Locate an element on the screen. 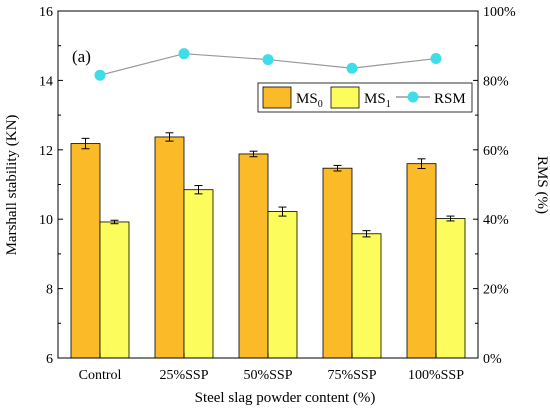 This screenshot has height=415, width=550. y2-tick-label-2: 40% is located at coordinates (496, 220).